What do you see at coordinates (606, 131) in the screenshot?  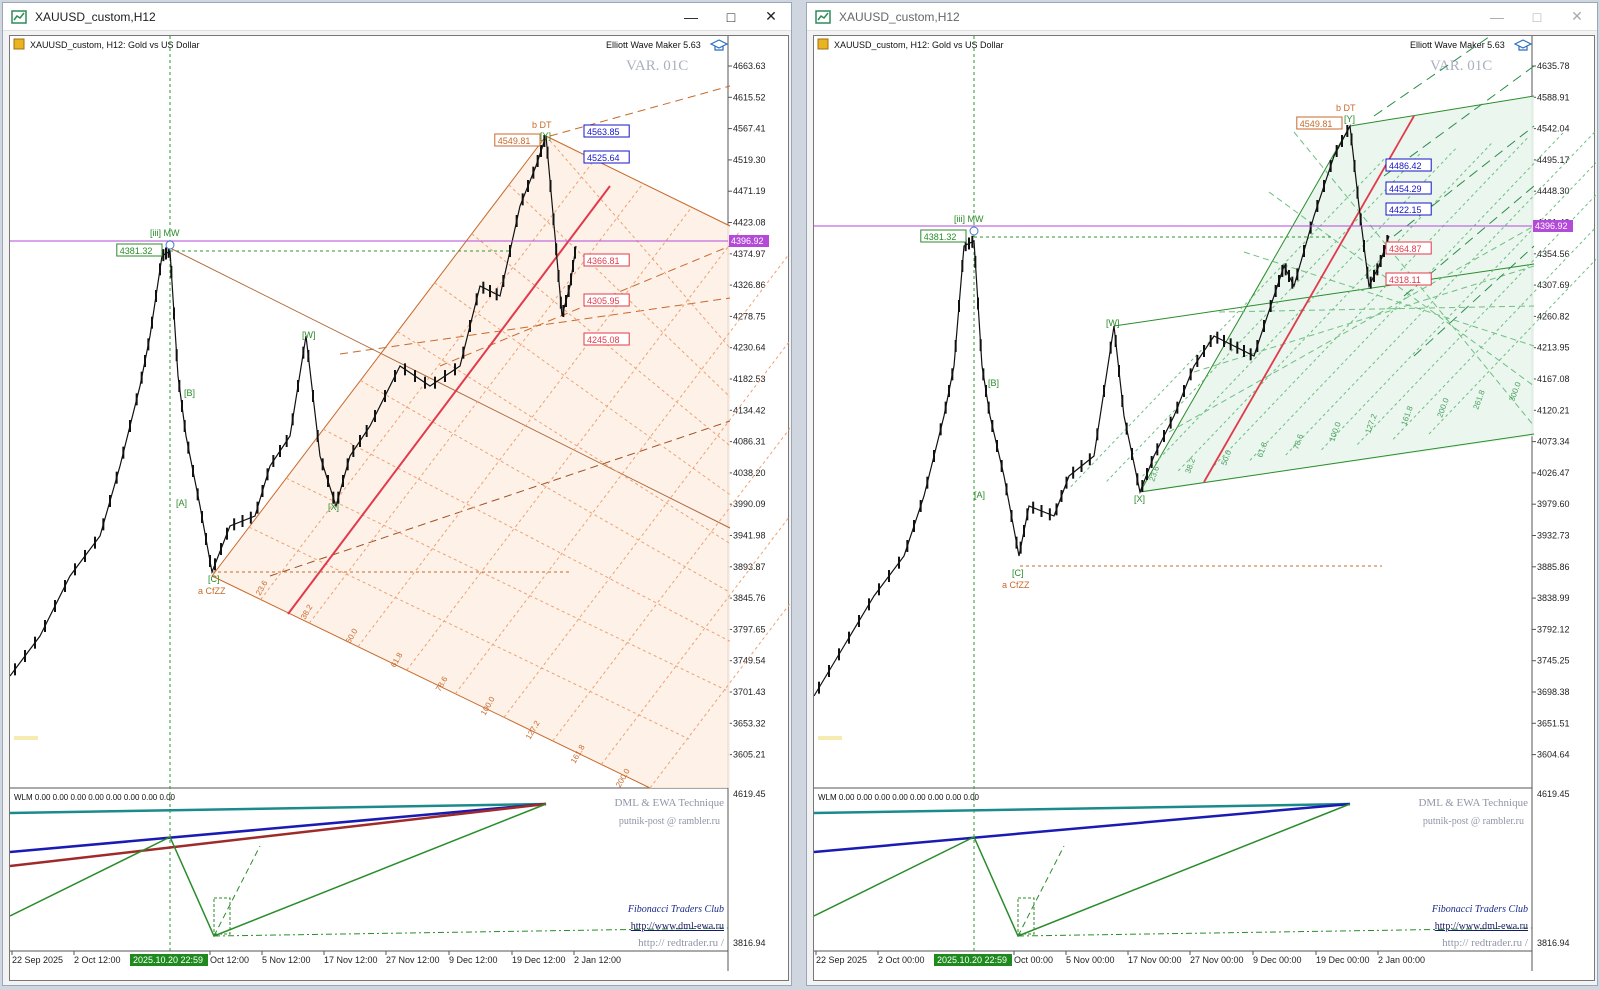 I see `tag-blue-box` at bounding box center [606, 131].